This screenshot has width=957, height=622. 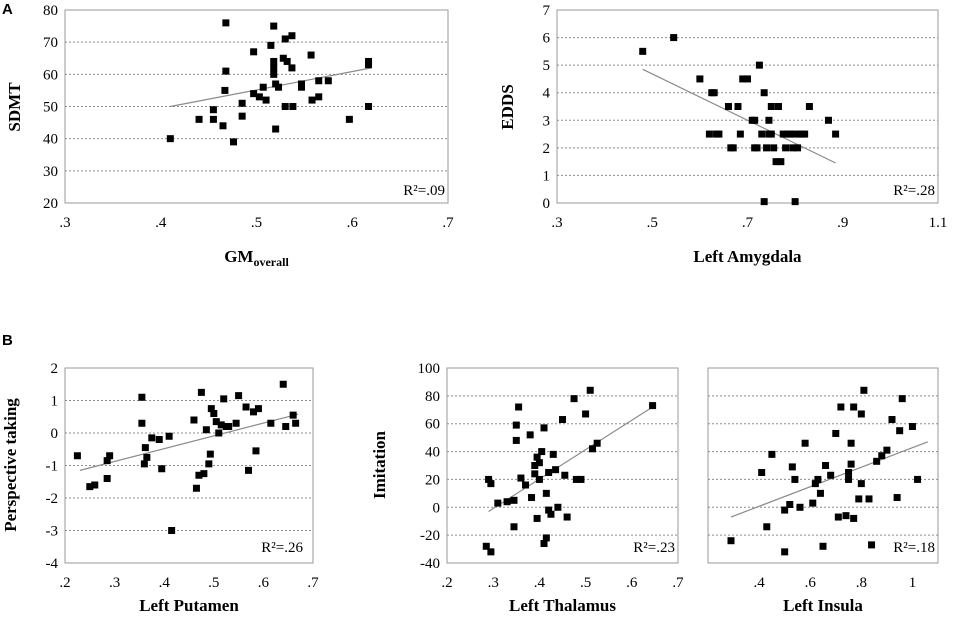 I want to click on x-tick-label: .7, so click(x=678, y=583).